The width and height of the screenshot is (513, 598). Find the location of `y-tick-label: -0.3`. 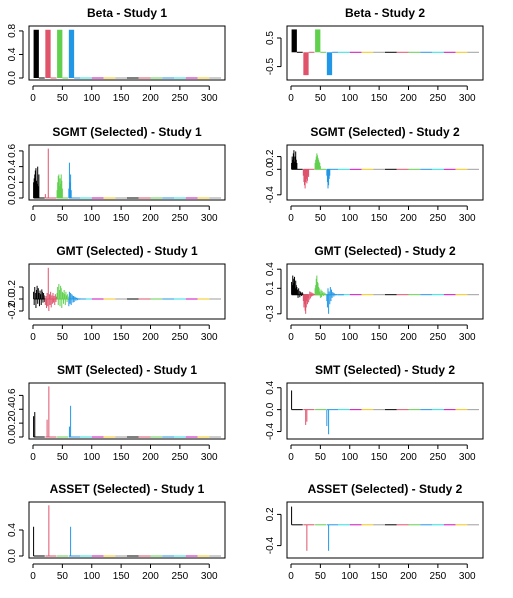

y-tick-label: -0.3 is located at coordinates (270, 314).